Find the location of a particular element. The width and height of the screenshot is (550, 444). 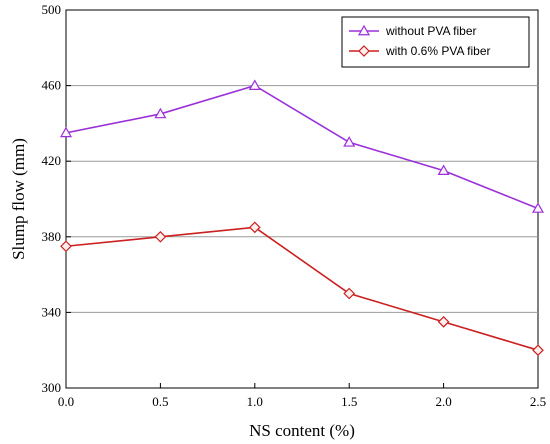

legend: without PVA fiber with 0.6% PVA fiber is located at coordinates (435, 42).